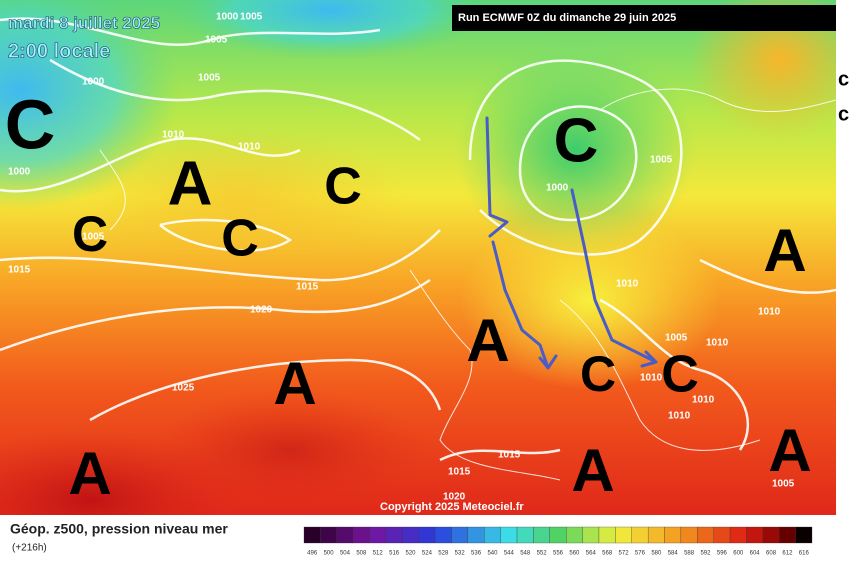 This screenshot has width=850, height=561. I want to click on copyright: Copyright 2025 Meteociel.fr, so click(452, 507).